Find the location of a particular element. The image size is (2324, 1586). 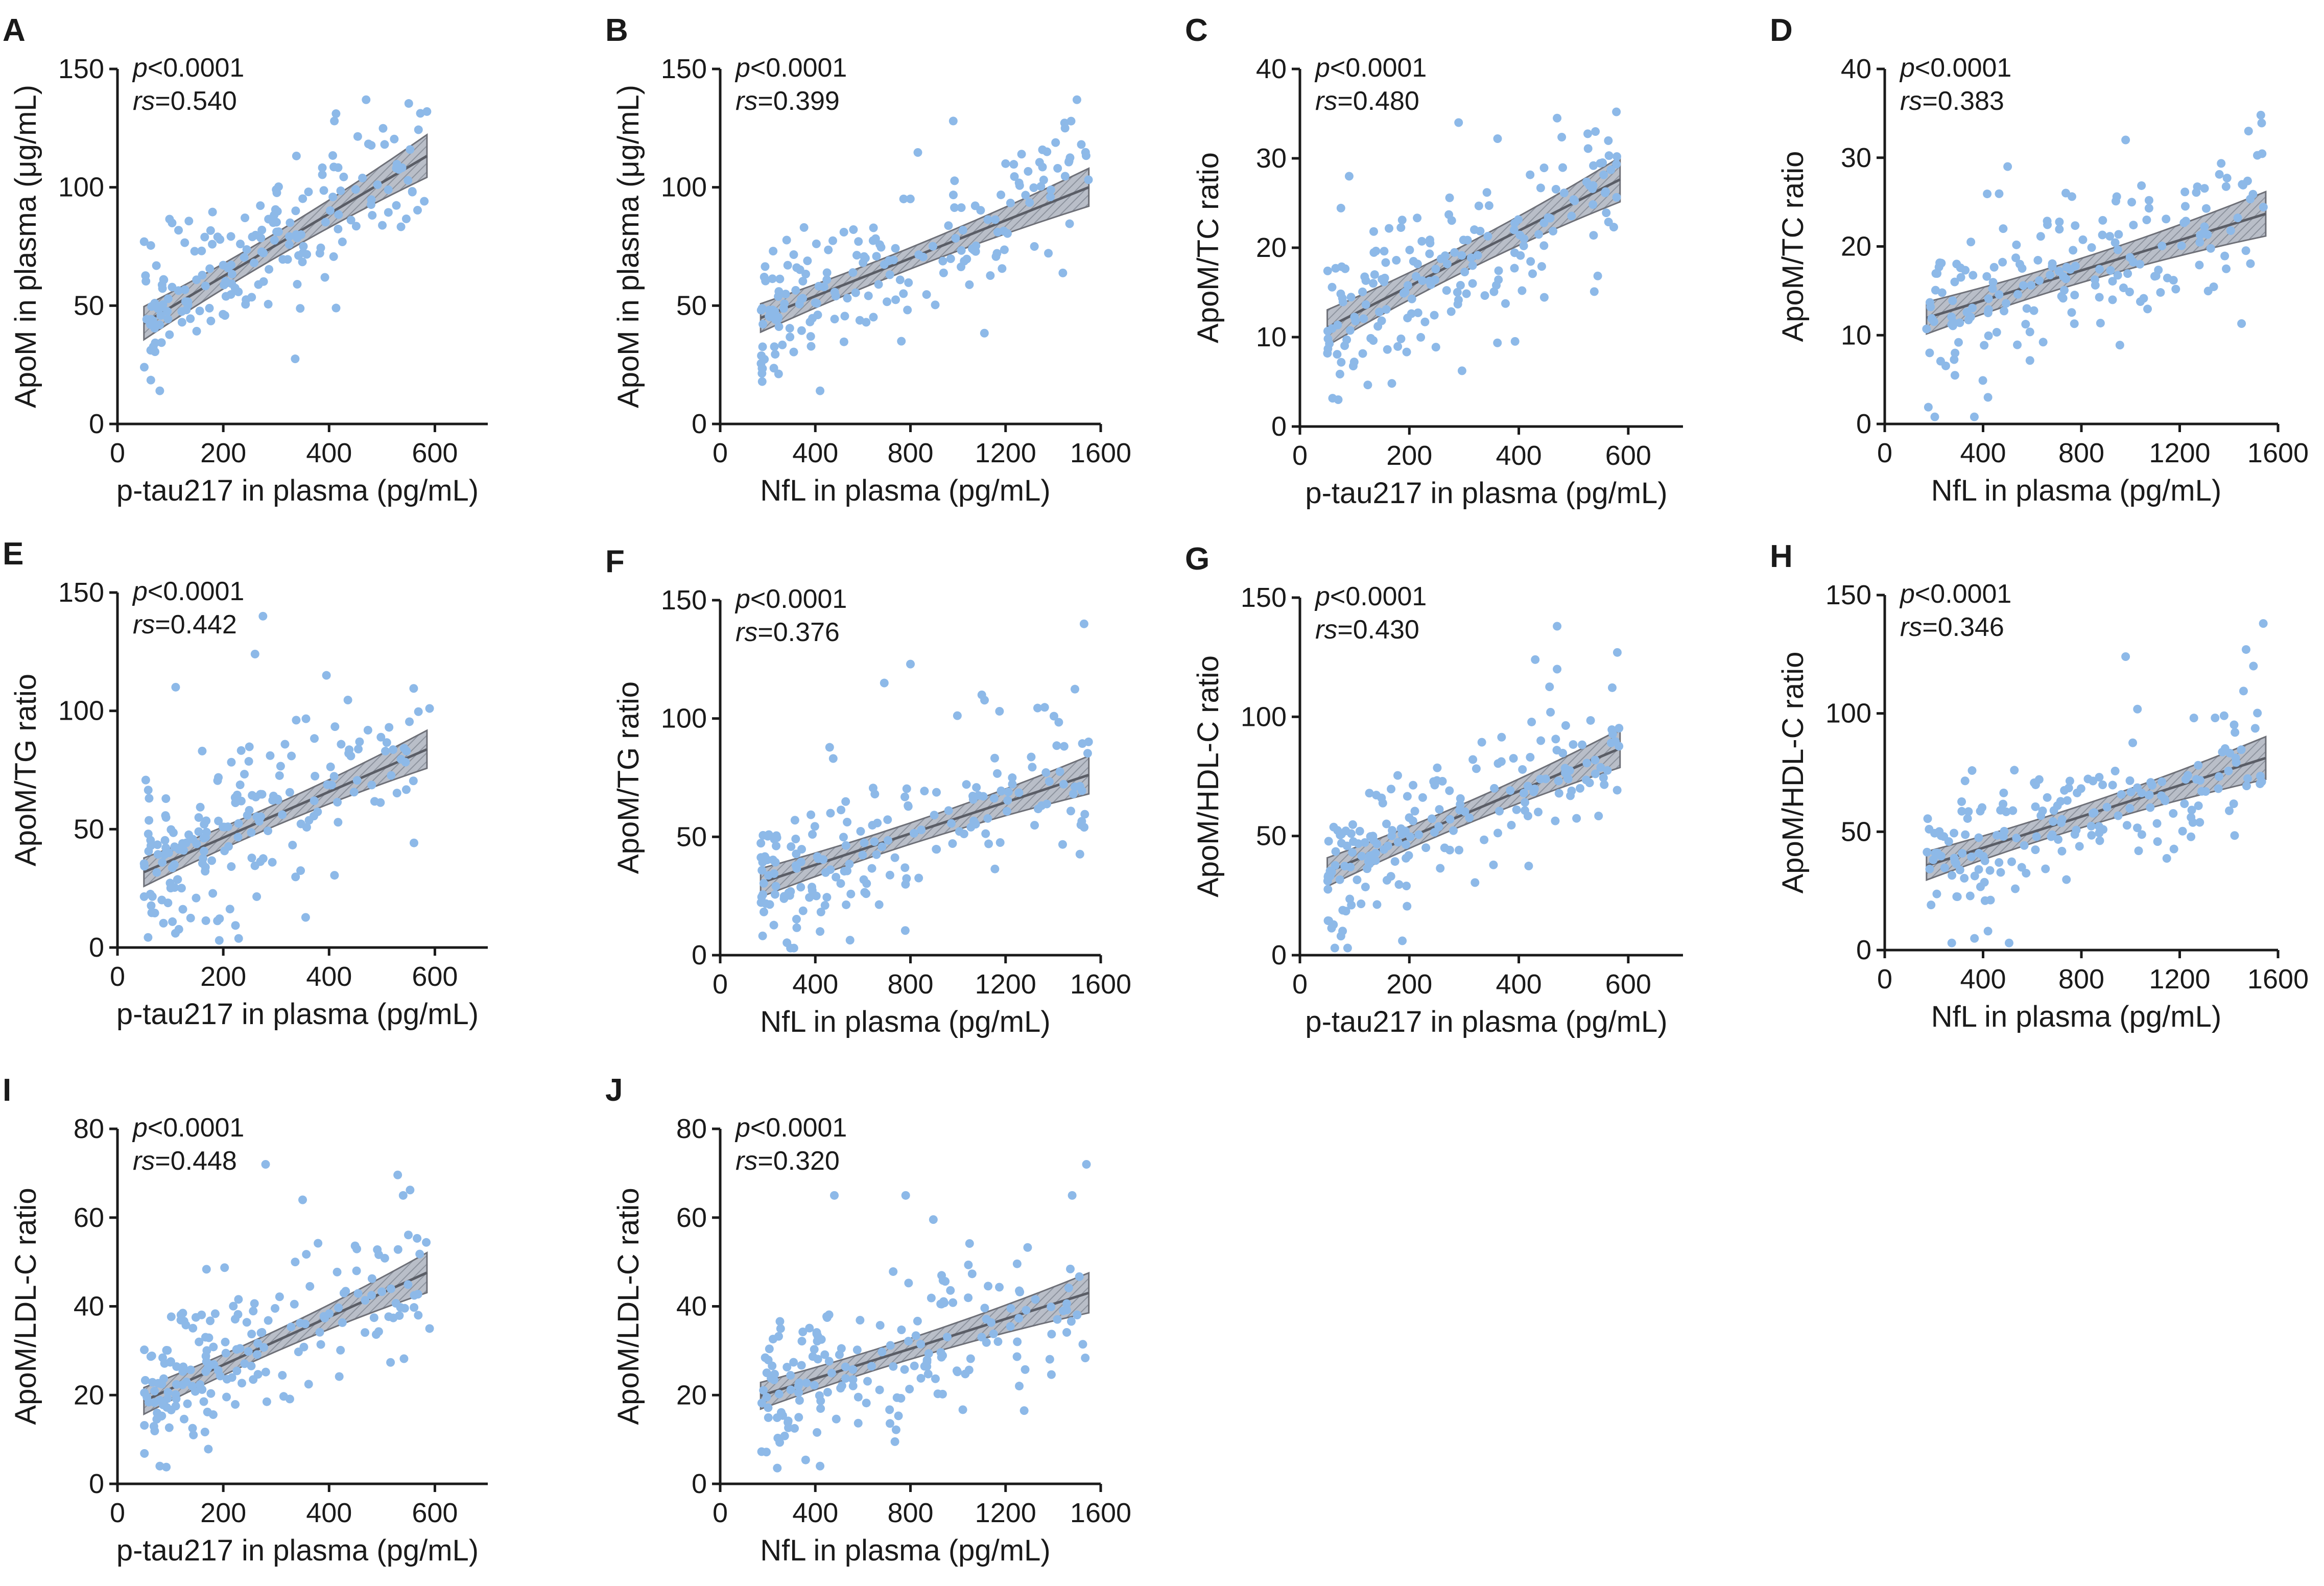

p-value: <0.0001 is located at coordinates (798, 68).